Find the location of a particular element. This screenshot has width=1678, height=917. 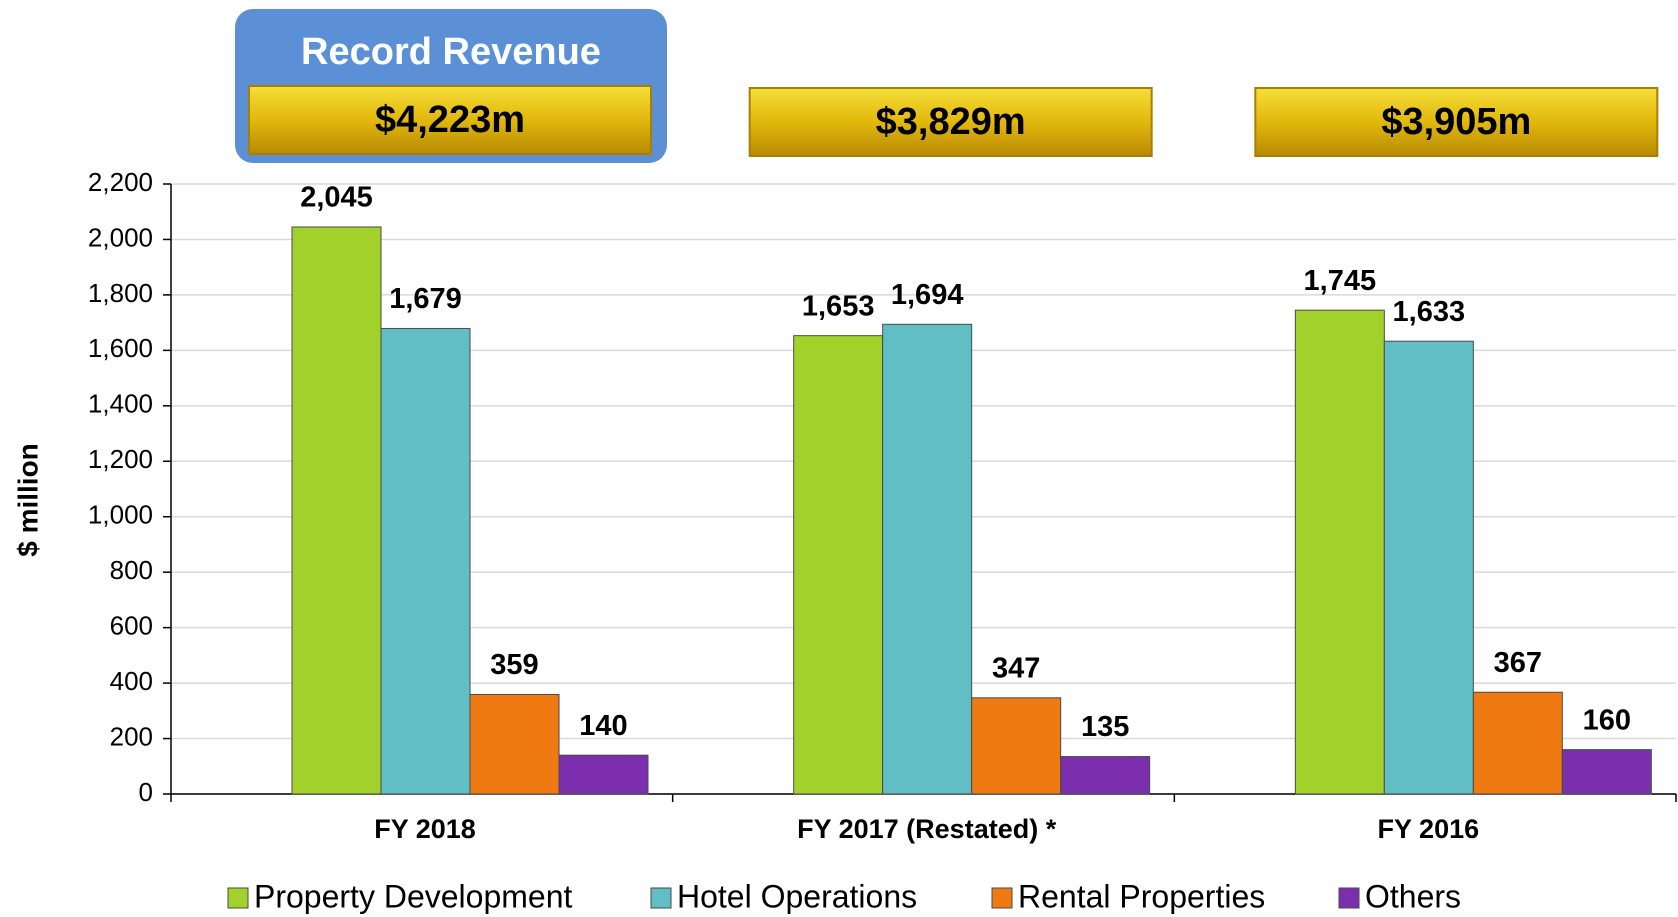

y-tick-label: 1,200 is located at coordinates (120, 459).